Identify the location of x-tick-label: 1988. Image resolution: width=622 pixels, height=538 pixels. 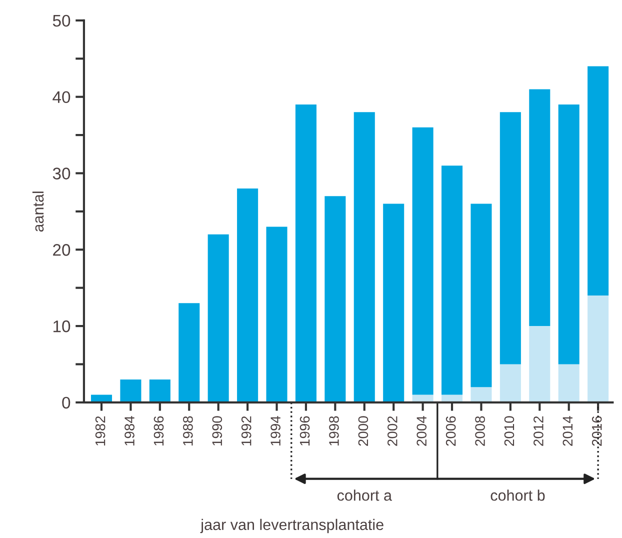
(188, 431).